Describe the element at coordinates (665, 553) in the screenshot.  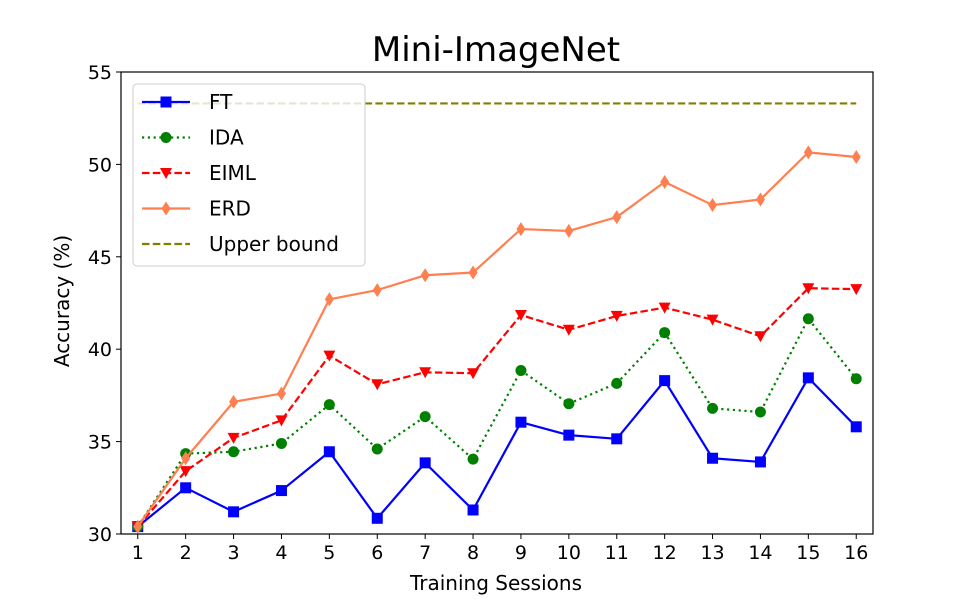
I see `x-tick-label: 12` at that location.